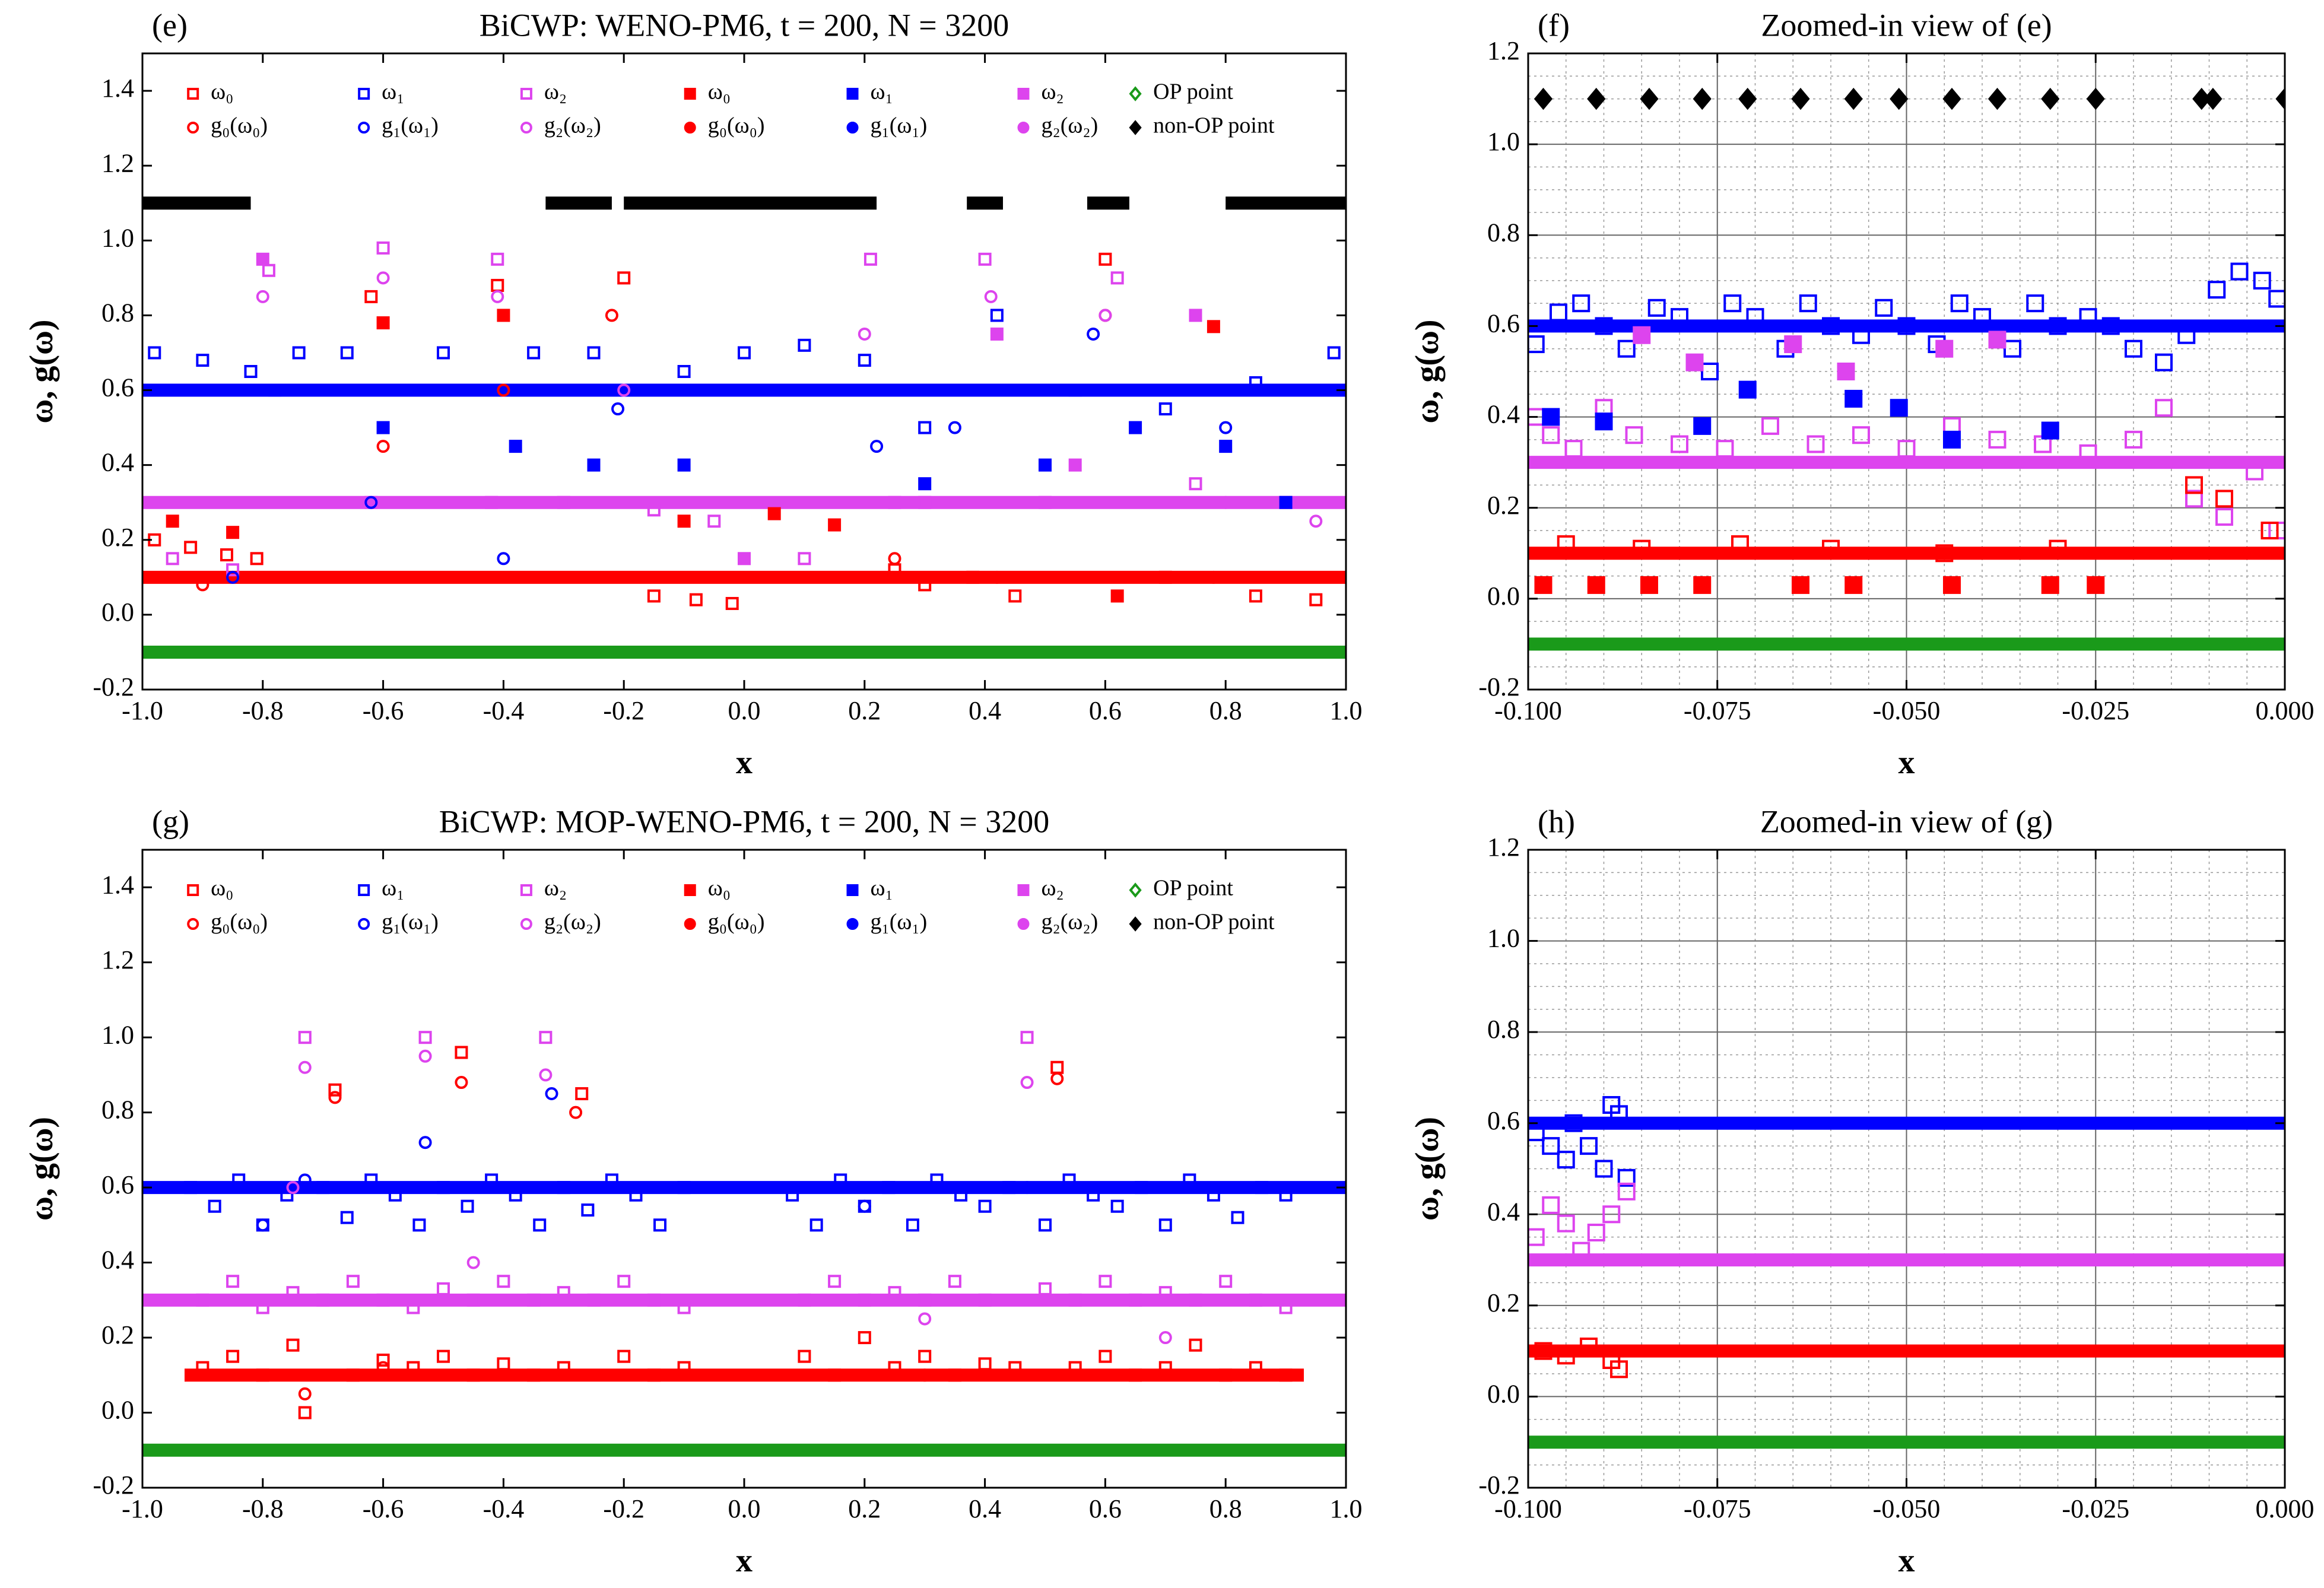  I want to click on x-tick-label: 0.4, so click(985, 1508).